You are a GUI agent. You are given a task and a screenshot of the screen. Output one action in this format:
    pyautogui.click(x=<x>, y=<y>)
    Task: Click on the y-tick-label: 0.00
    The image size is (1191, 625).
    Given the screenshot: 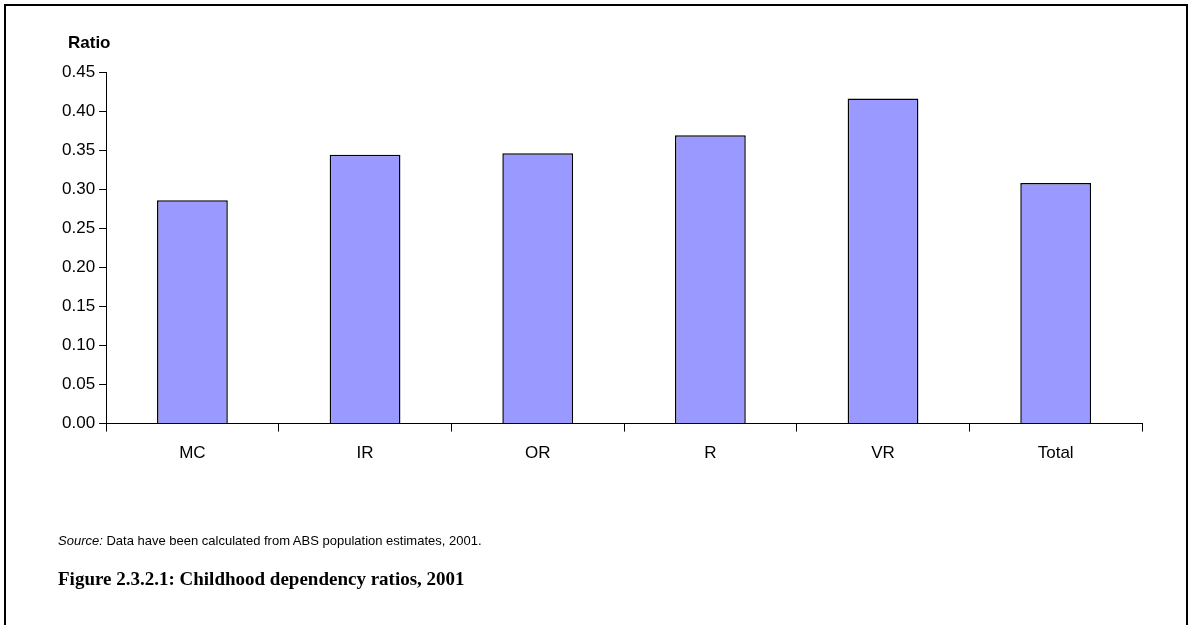 What is the action you would take?
    pyautogui.click(x=78, y=423)
    